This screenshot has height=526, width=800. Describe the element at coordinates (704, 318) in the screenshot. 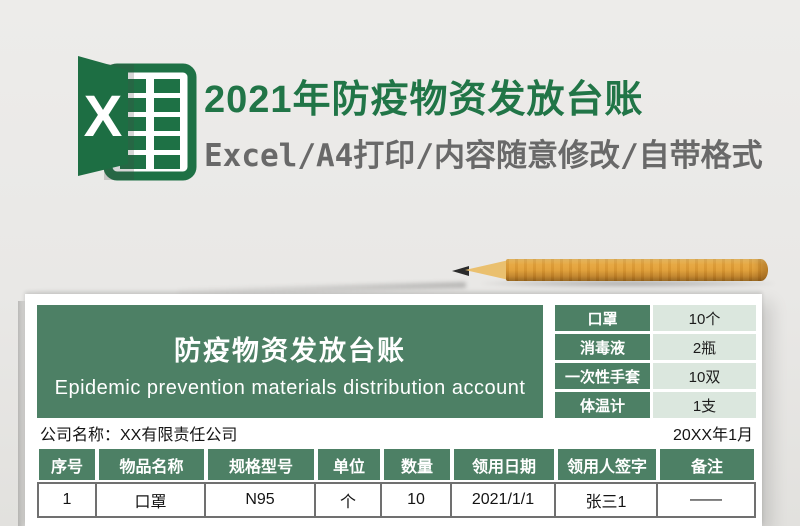

I see `summary-value: 10个` at that location.